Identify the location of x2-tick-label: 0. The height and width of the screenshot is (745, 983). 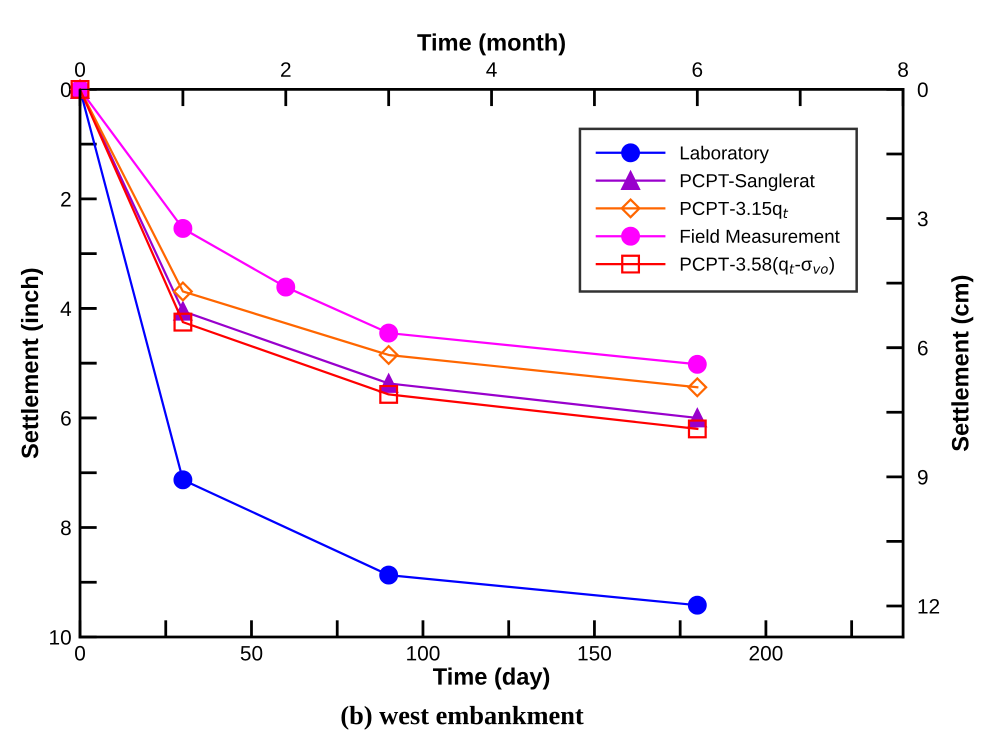
(80, 69).